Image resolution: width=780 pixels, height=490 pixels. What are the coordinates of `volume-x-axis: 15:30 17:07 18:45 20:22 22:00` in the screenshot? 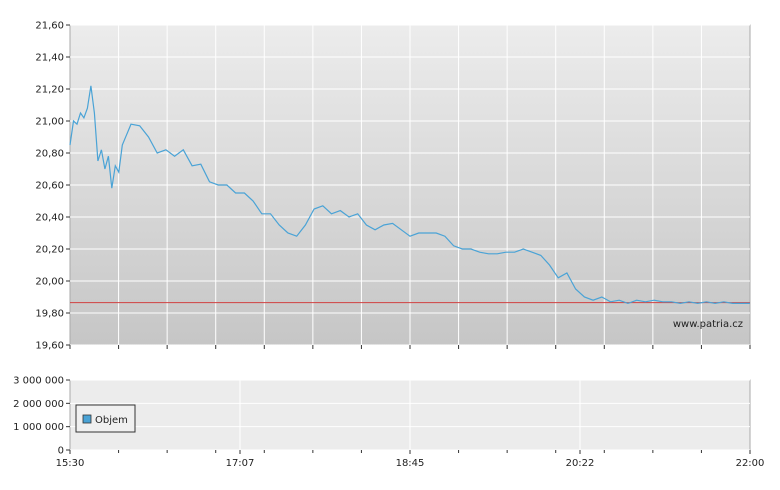 It's located at (410, 459).